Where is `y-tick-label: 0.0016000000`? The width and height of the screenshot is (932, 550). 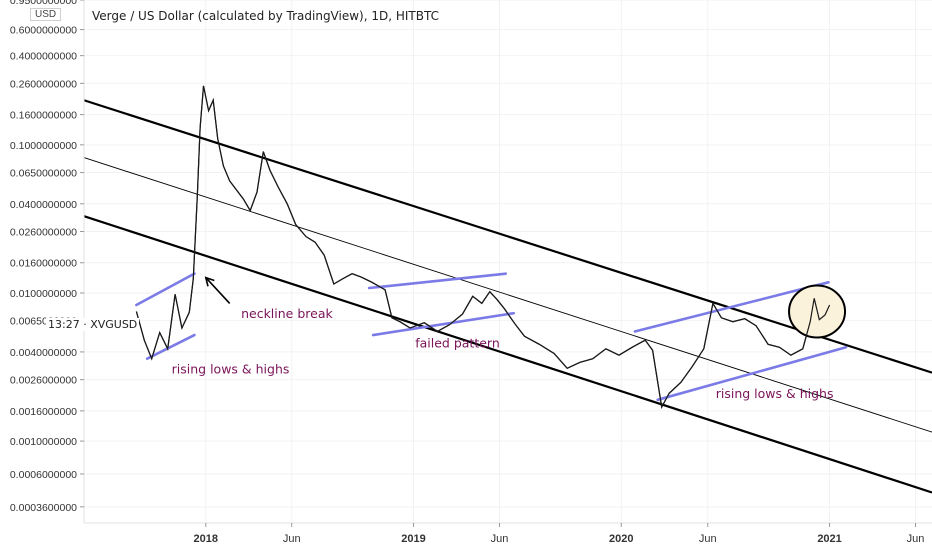 y-tick-label: 0.0016000000 is located at coordinates (43, 412).